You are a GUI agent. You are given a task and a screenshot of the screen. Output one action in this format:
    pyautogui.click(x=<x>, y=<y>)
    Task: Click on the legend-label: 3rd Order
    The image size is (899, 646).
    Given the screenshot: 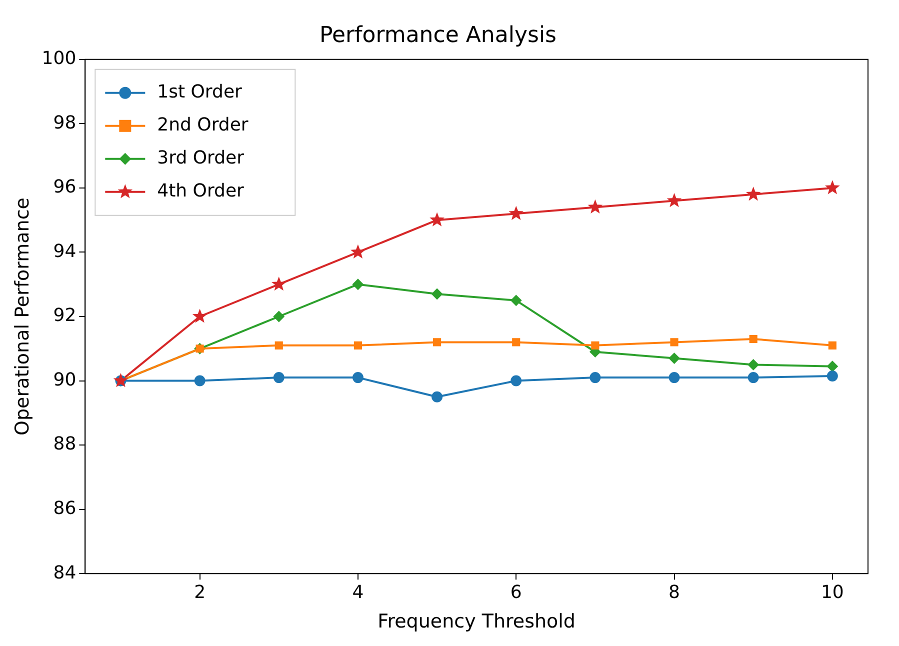 What is the action you would take?
    pyautogui.click(x=201, y=158)
    